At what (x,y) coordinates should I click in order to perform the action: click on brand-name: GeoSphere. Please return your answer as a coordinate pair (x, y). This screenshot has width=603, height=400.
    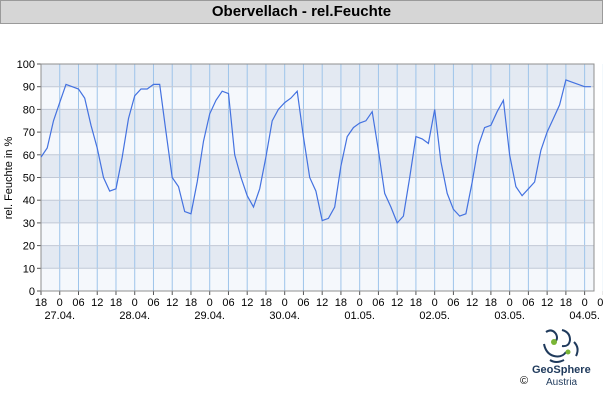
    Looking at the image, I should click on (561, 370).